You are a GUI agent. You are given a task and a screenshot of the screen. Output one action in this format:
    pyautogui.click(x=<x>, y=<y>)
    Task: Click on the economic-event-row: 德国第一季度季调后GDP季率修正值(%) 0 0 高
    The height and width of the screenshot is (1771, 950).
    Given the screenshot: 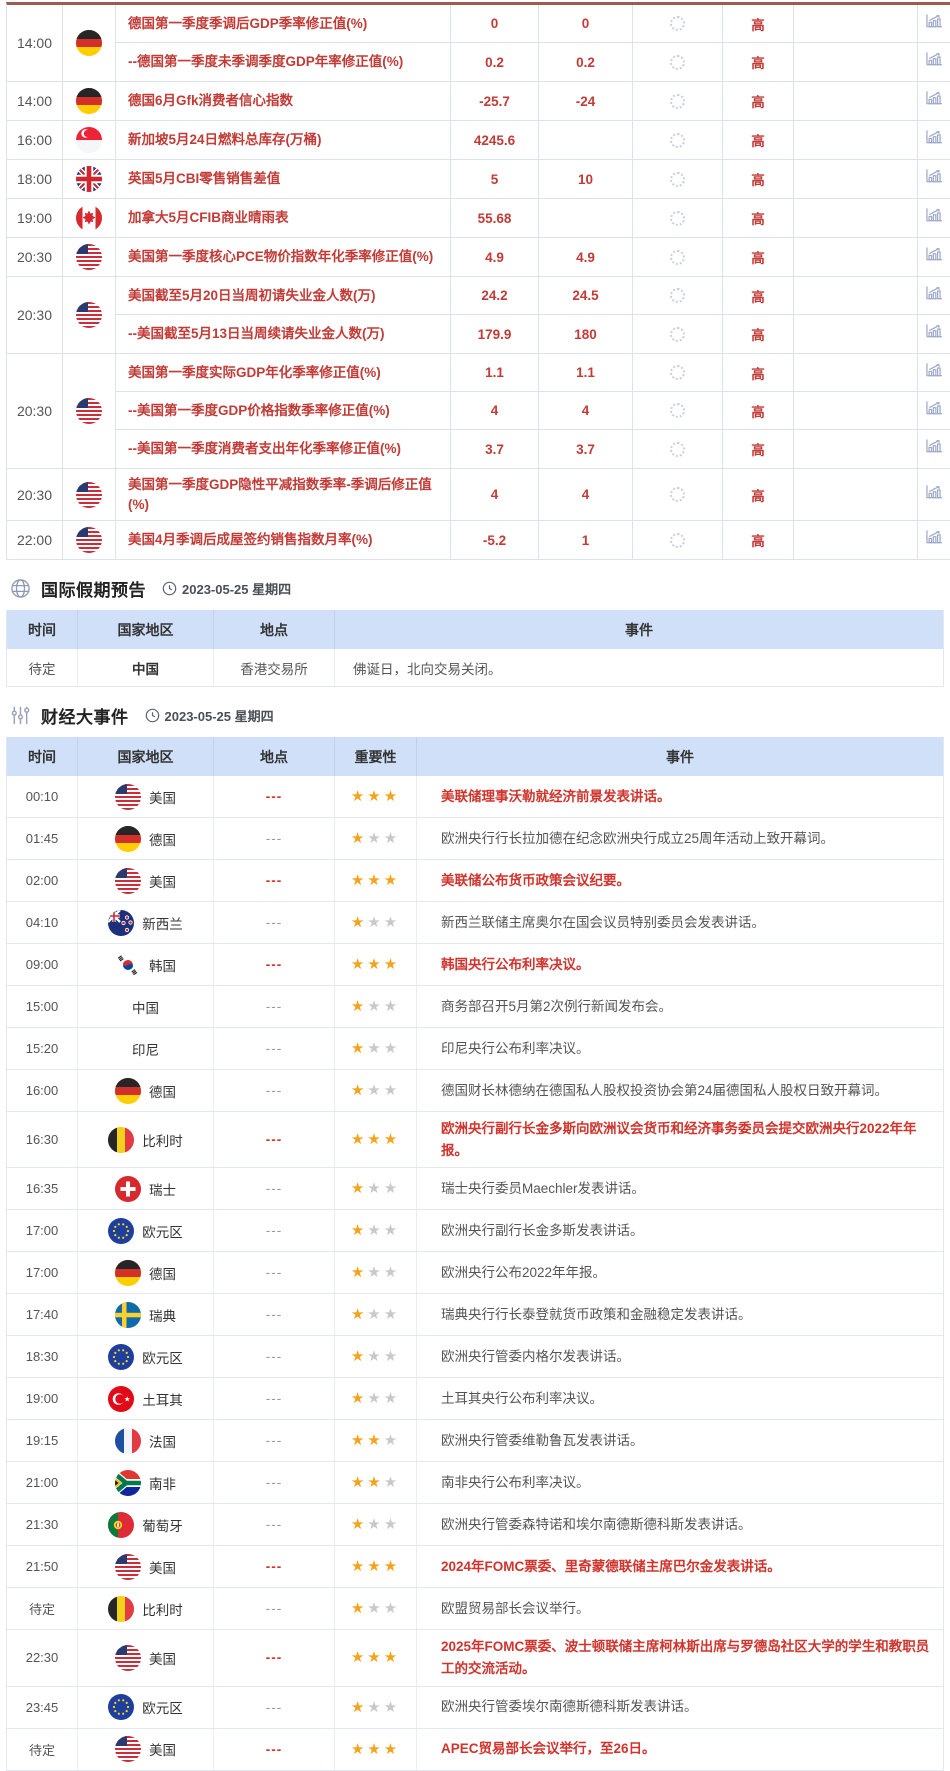 What is the action you would take?
    pyautogui.click(x=533, y=24)
    